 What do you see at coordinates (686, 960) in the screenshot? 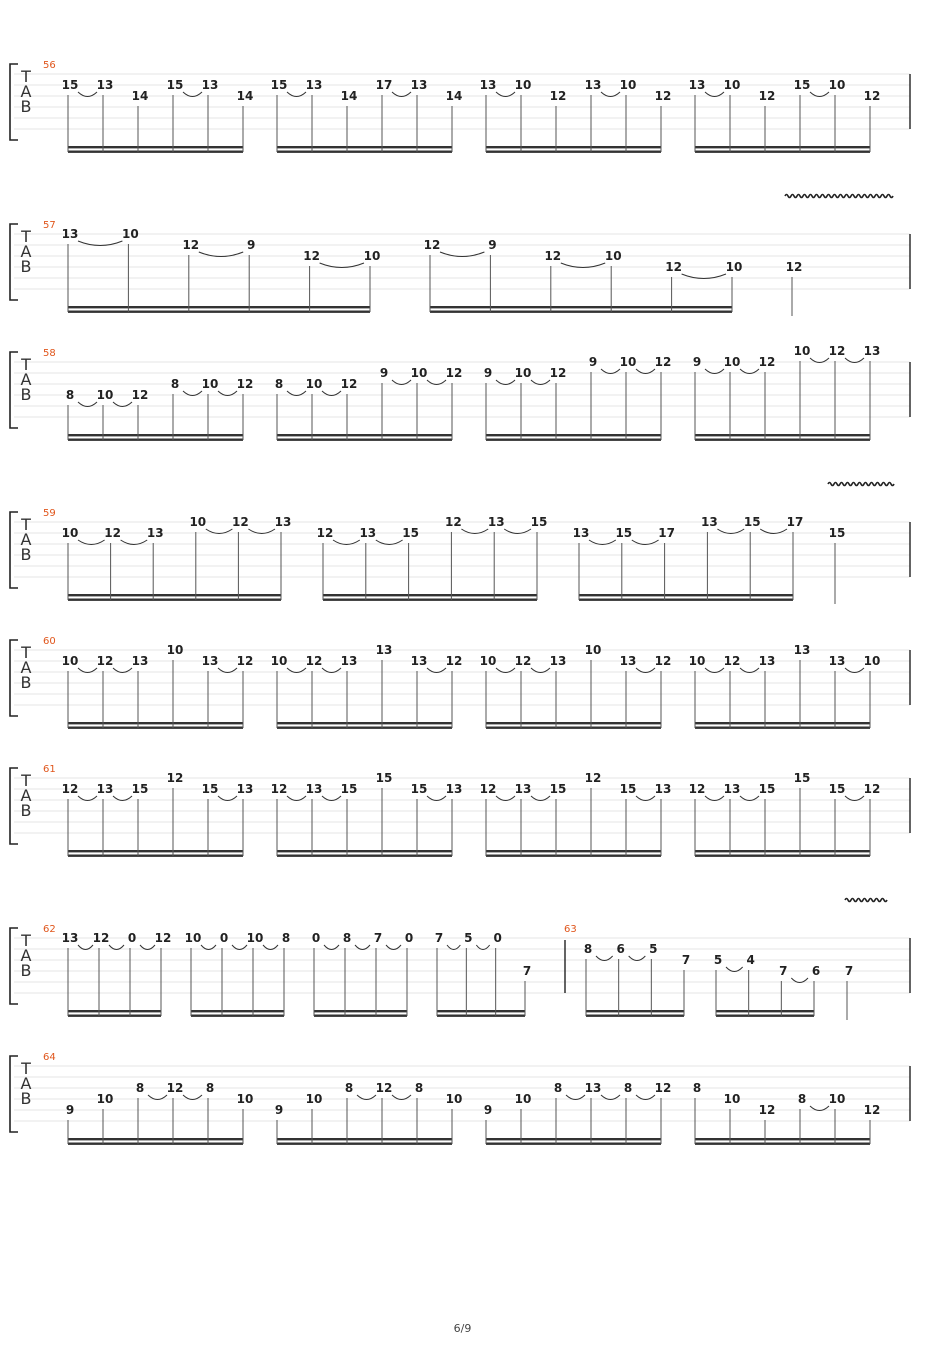
I see `fret-number: 7` at bounding box center [686, 960].